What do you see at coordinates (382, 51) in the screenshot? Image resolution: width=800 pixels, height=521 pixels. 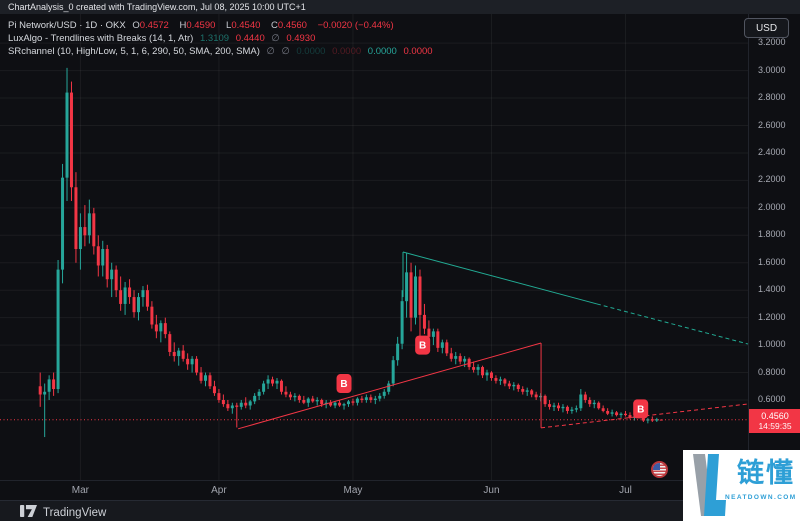 I see `srchannel-value-5: 0.0000` at bounding box center [382, 51].